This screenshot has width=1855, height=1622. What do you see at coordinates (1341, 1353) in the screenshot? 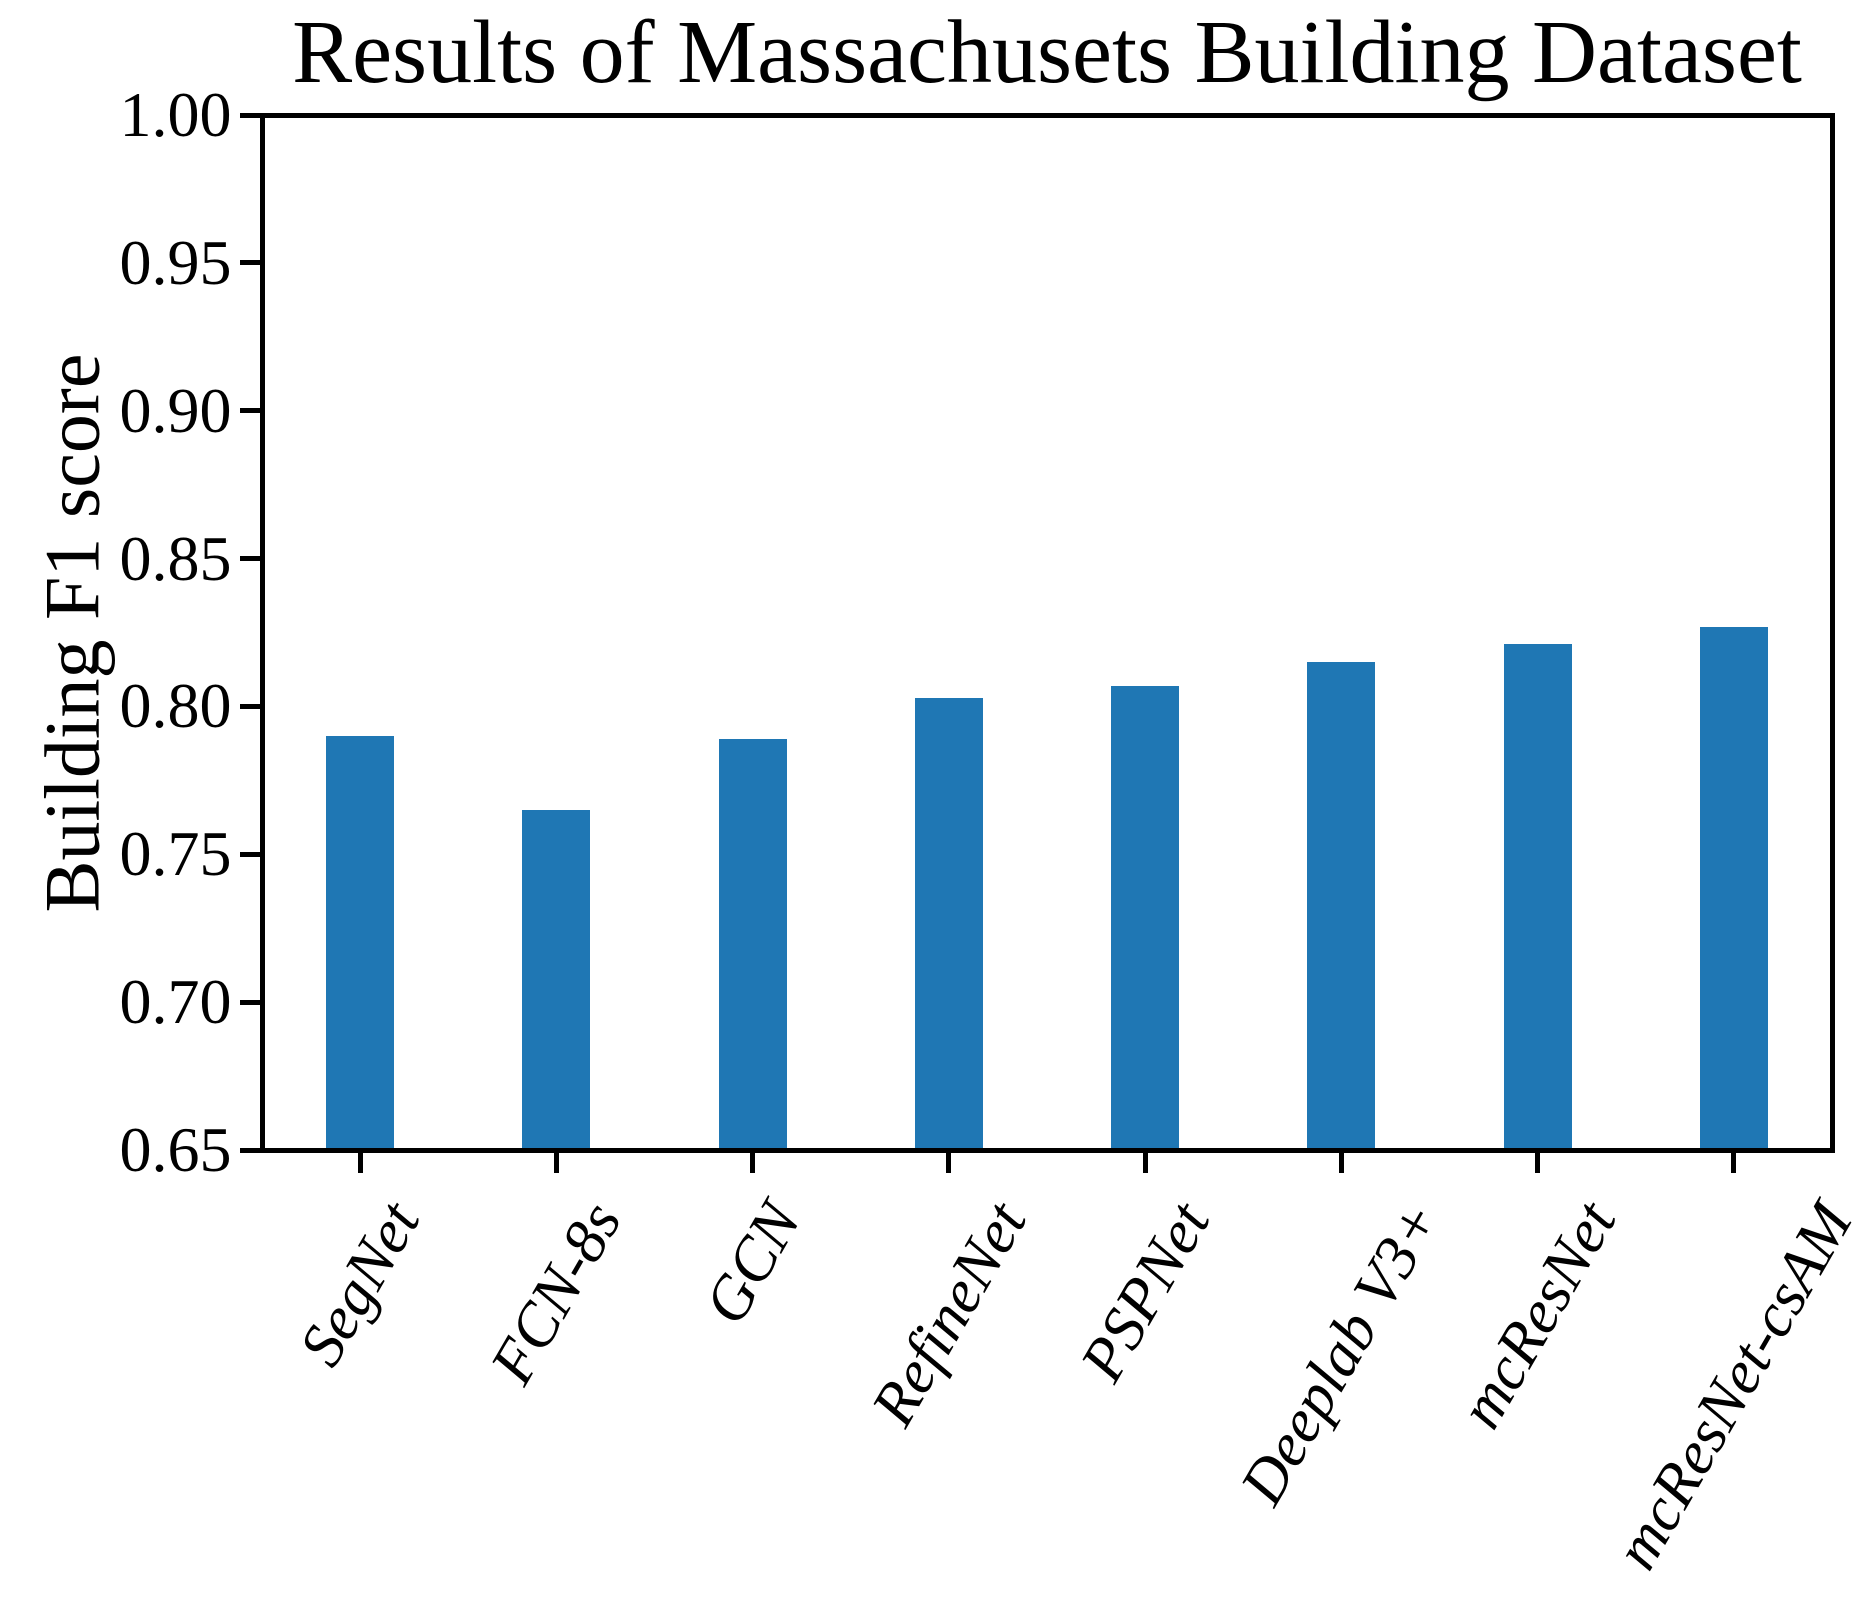
I see `x-tick-label-deeplab-v3: Deeplab V3+` at bounding box center [1341, 1353].